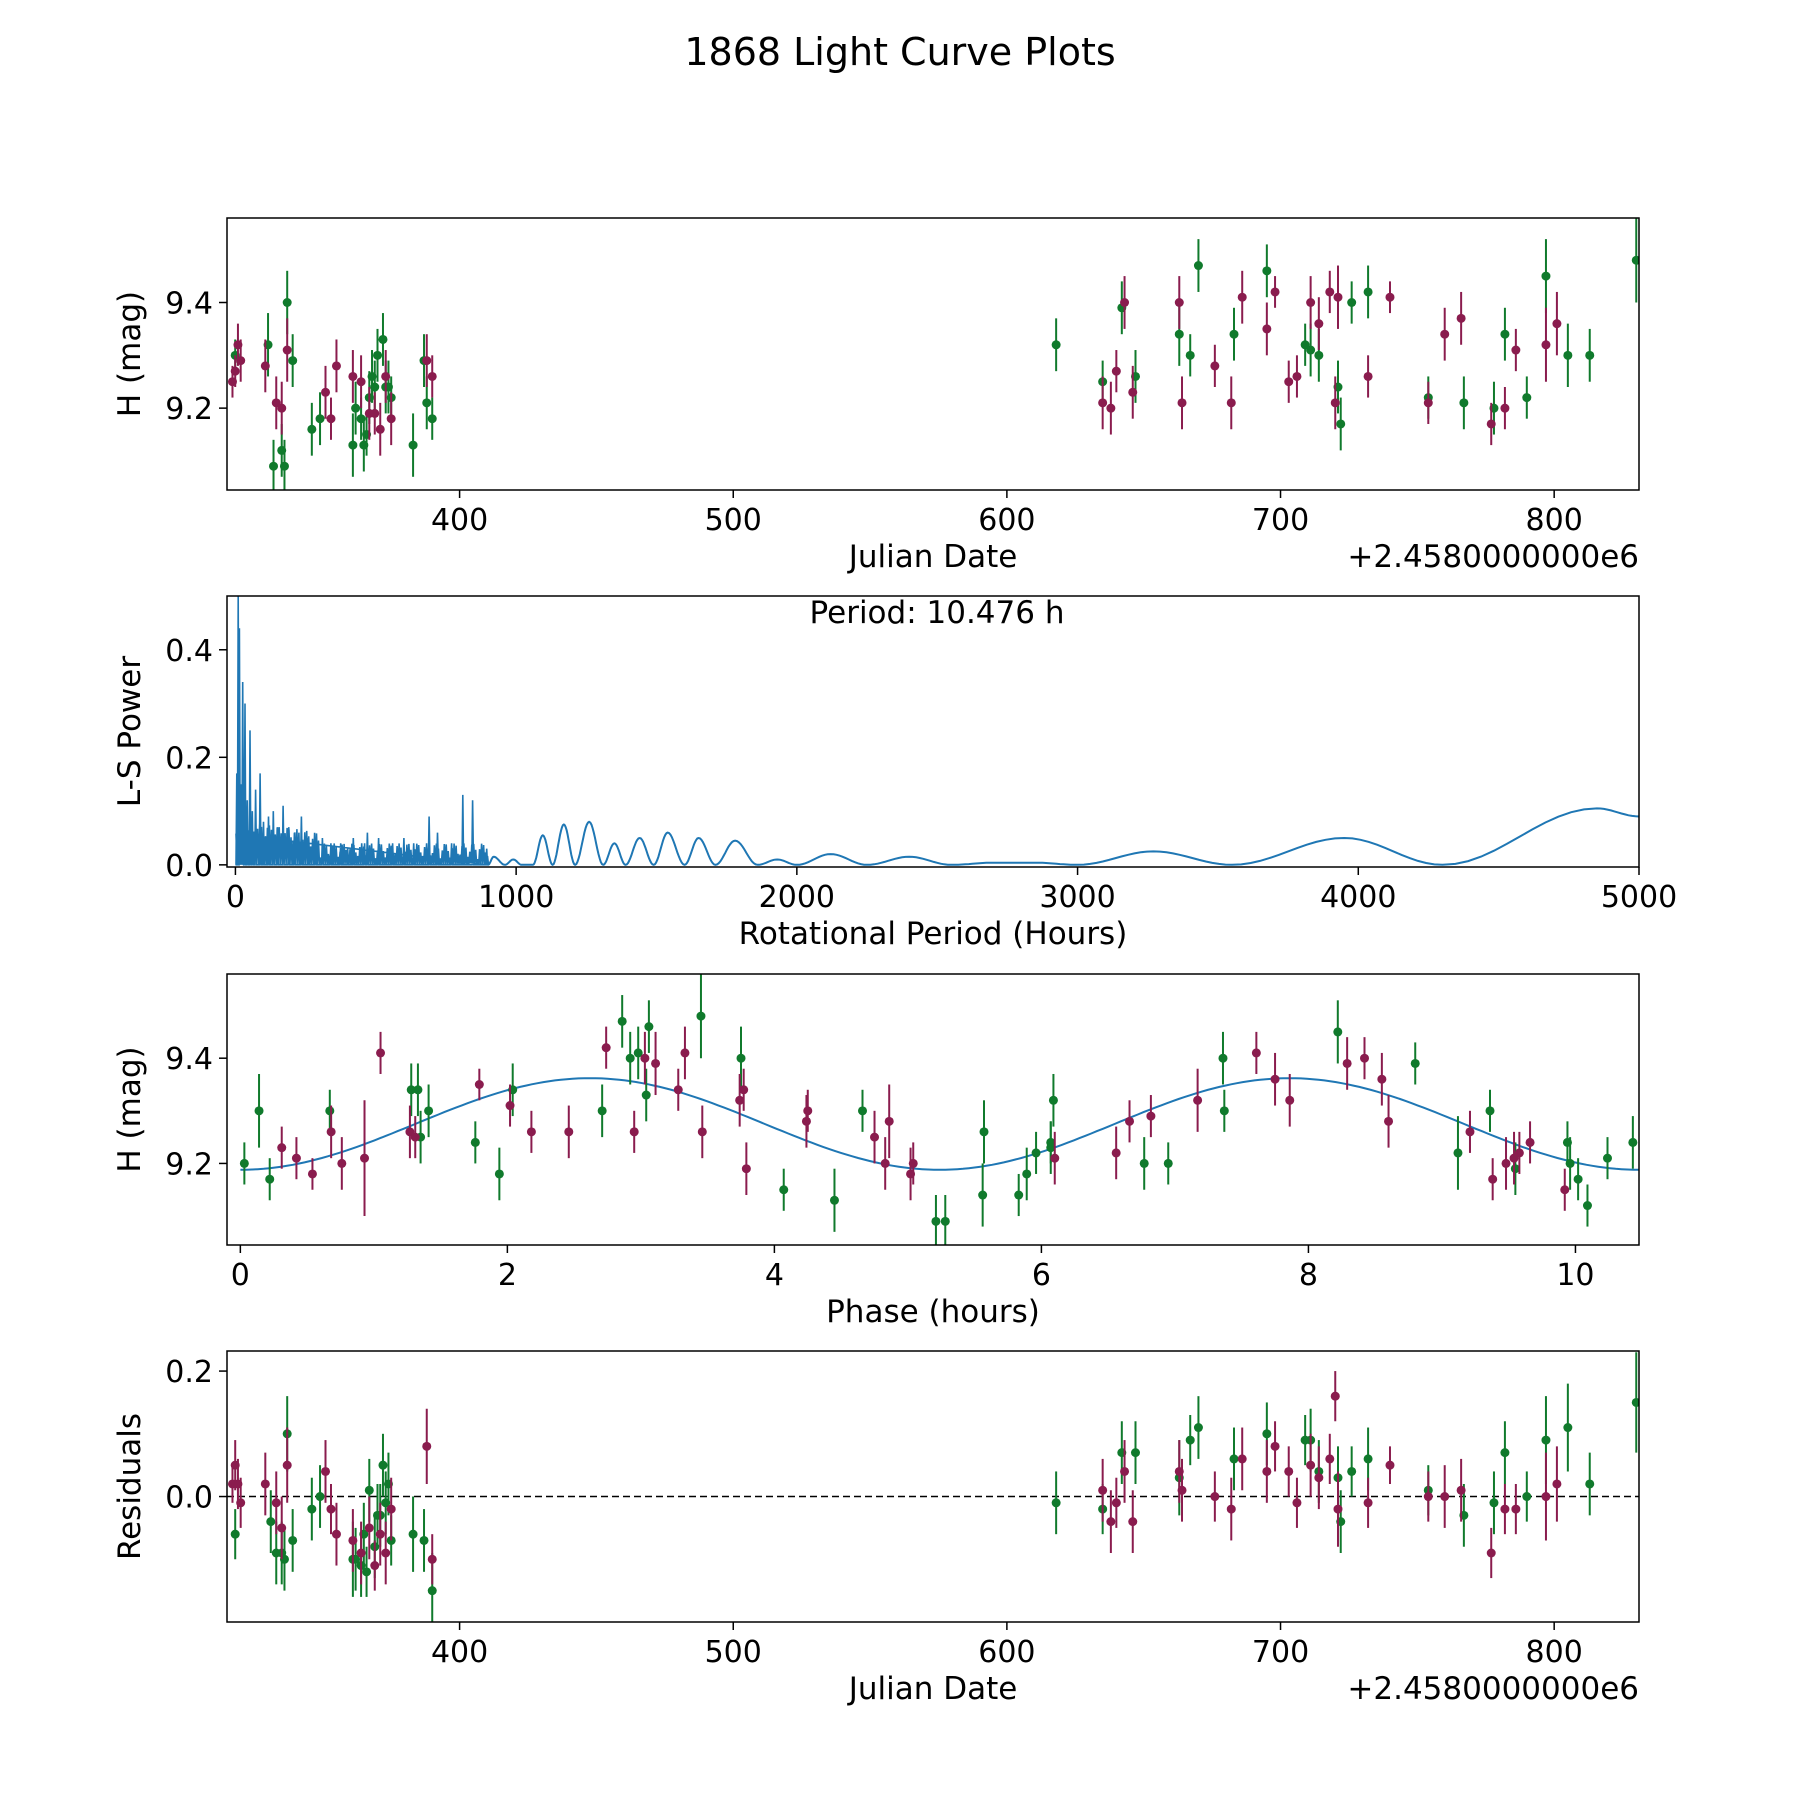  What do you see at coordinates (189, 409) in the screenshot?
I see `lightcurve-ytick-label: 9.2` at bounding box center [189, 409].